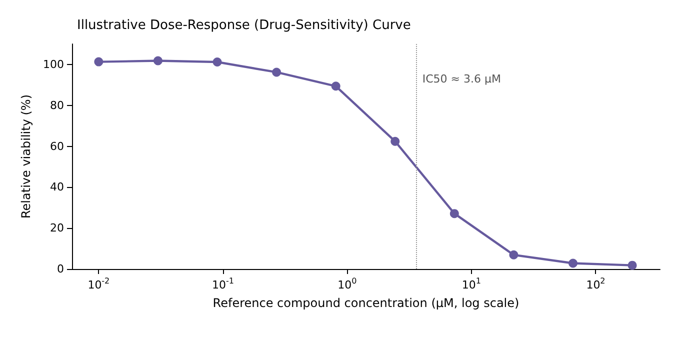 The width and height of the screenshot is (682, 341). Describe the element at coordinates (26, 156) in the screenshot. I see `y-axis-title: Relative viability (%)` at that location.